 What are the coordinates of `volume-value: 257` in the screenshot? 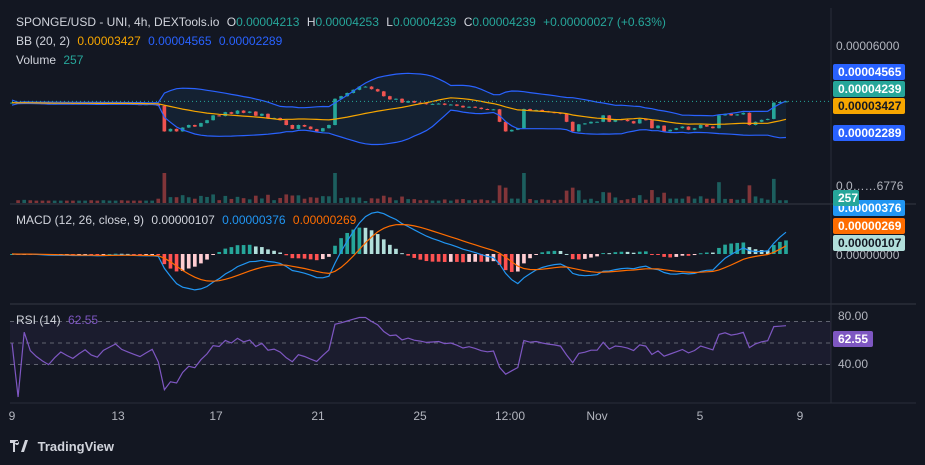 It's located at (73, 60).